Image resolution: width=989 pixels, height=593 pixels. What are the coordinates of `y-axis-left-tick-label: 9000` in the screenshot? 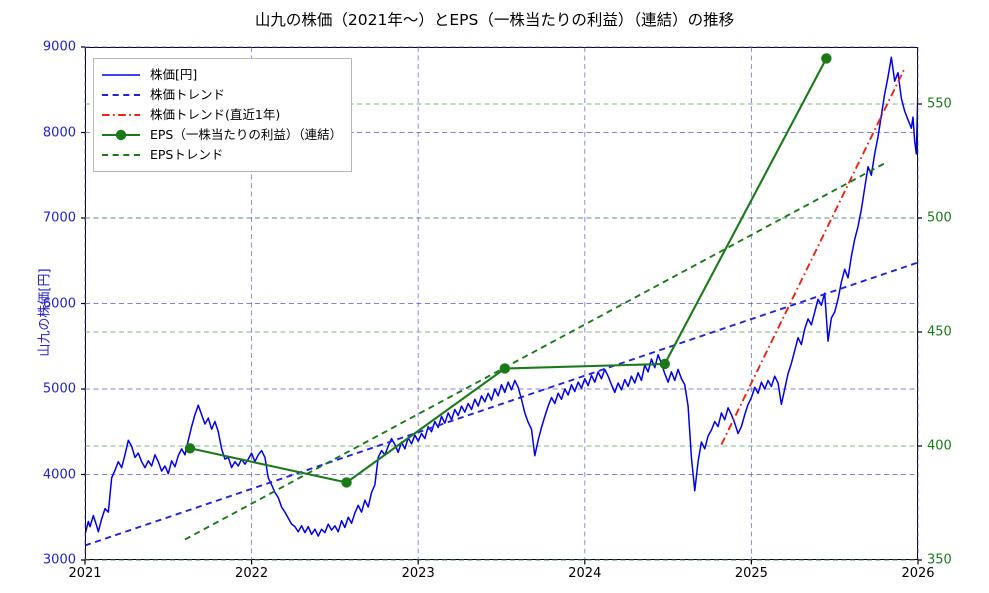 It's located at (59, 47).